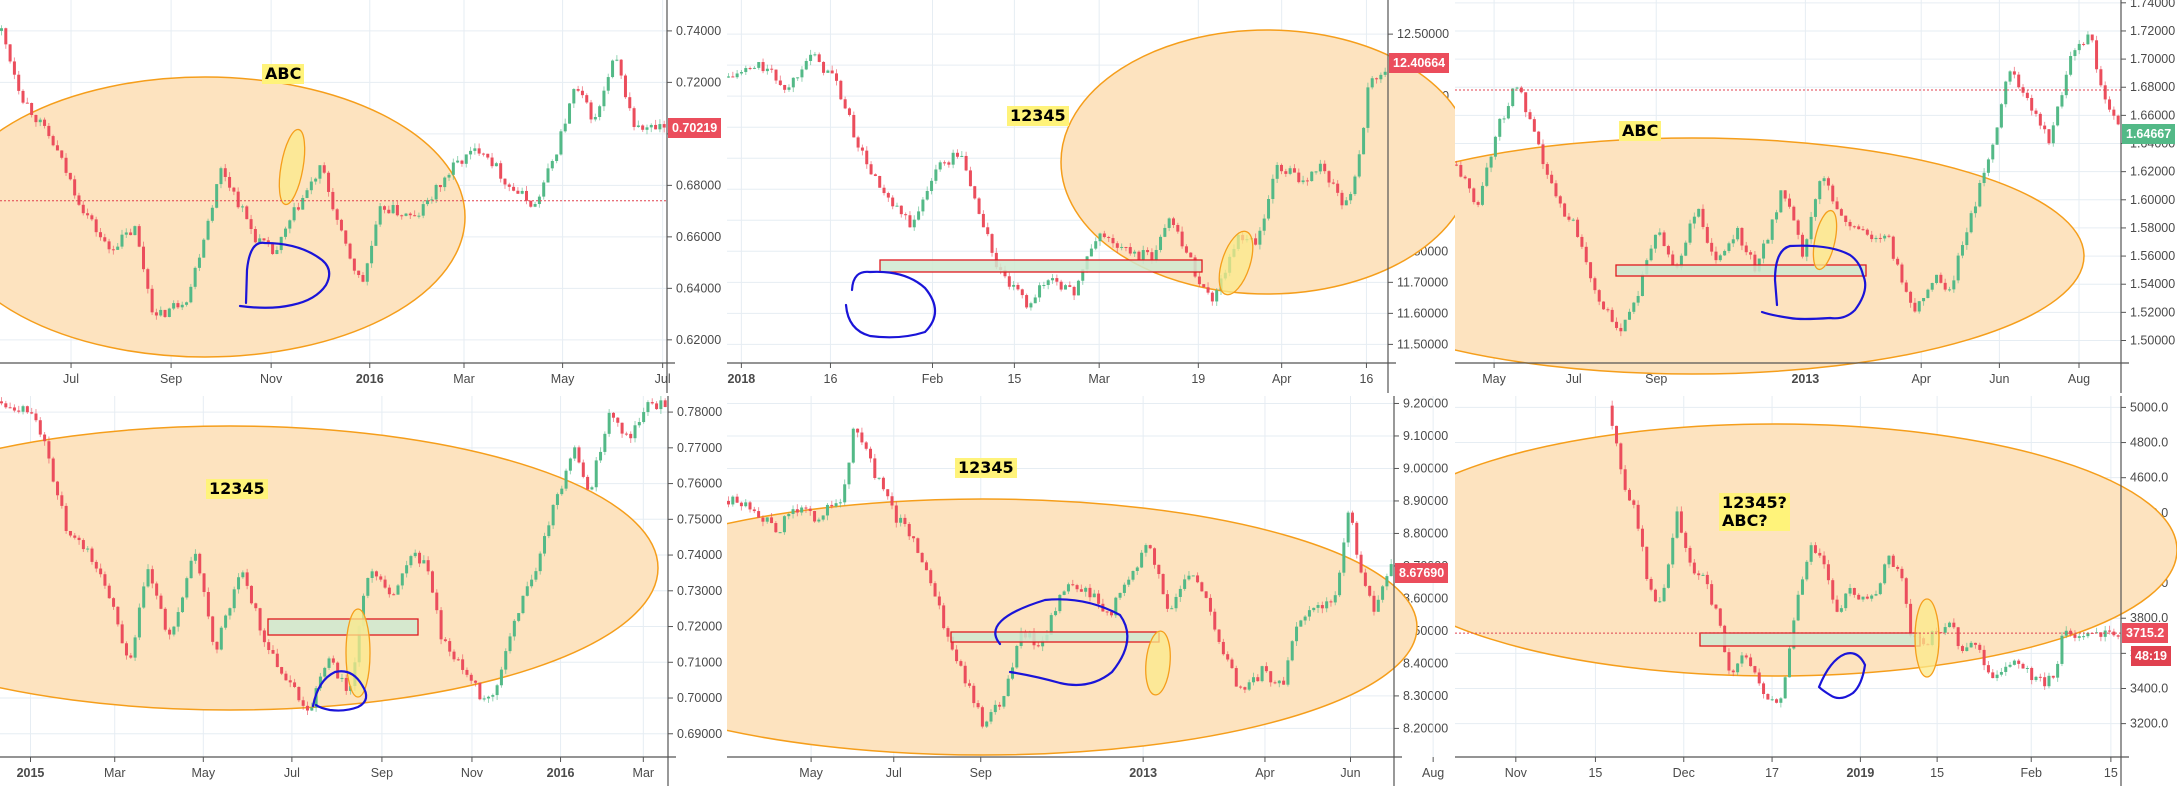 Image resolution: width=2177 pixels, height=786 pixels. Describe the element at coordinates (2149, 407) in the screenshot. I see `price-axis-label: 5000.0` at that location.